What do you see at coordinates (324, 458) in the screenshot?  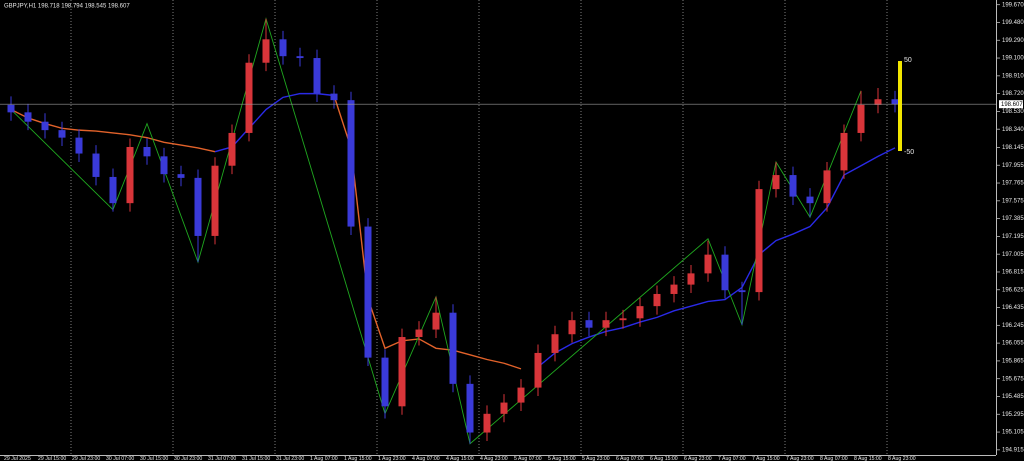 I see `x-tick-label: 1 Aug 07:00` at bounding box center [324, 458].